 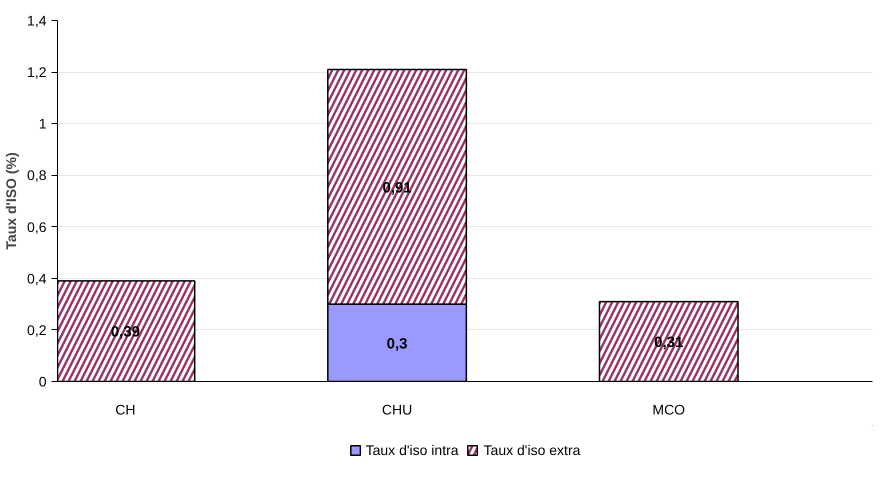 I want to click on y-tick-label: 0, so click(x=42, y=382).